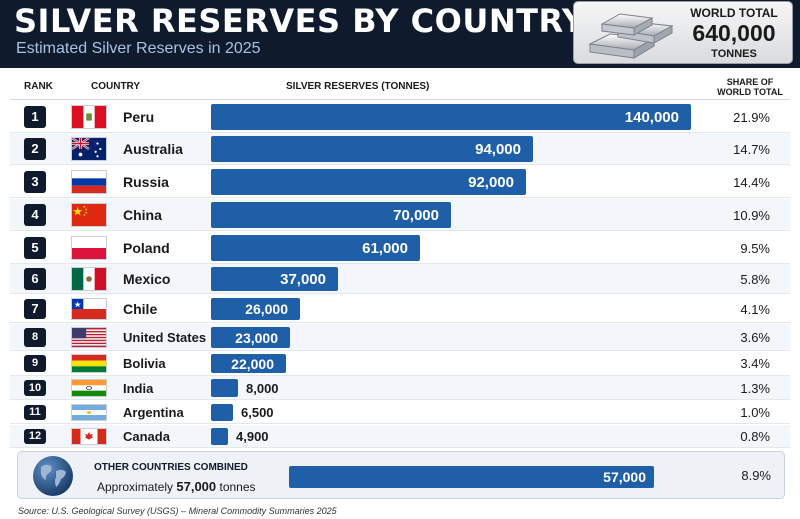  I want to click on table-row: 2 Australia 94,000 14.7%, so click(400, 149).